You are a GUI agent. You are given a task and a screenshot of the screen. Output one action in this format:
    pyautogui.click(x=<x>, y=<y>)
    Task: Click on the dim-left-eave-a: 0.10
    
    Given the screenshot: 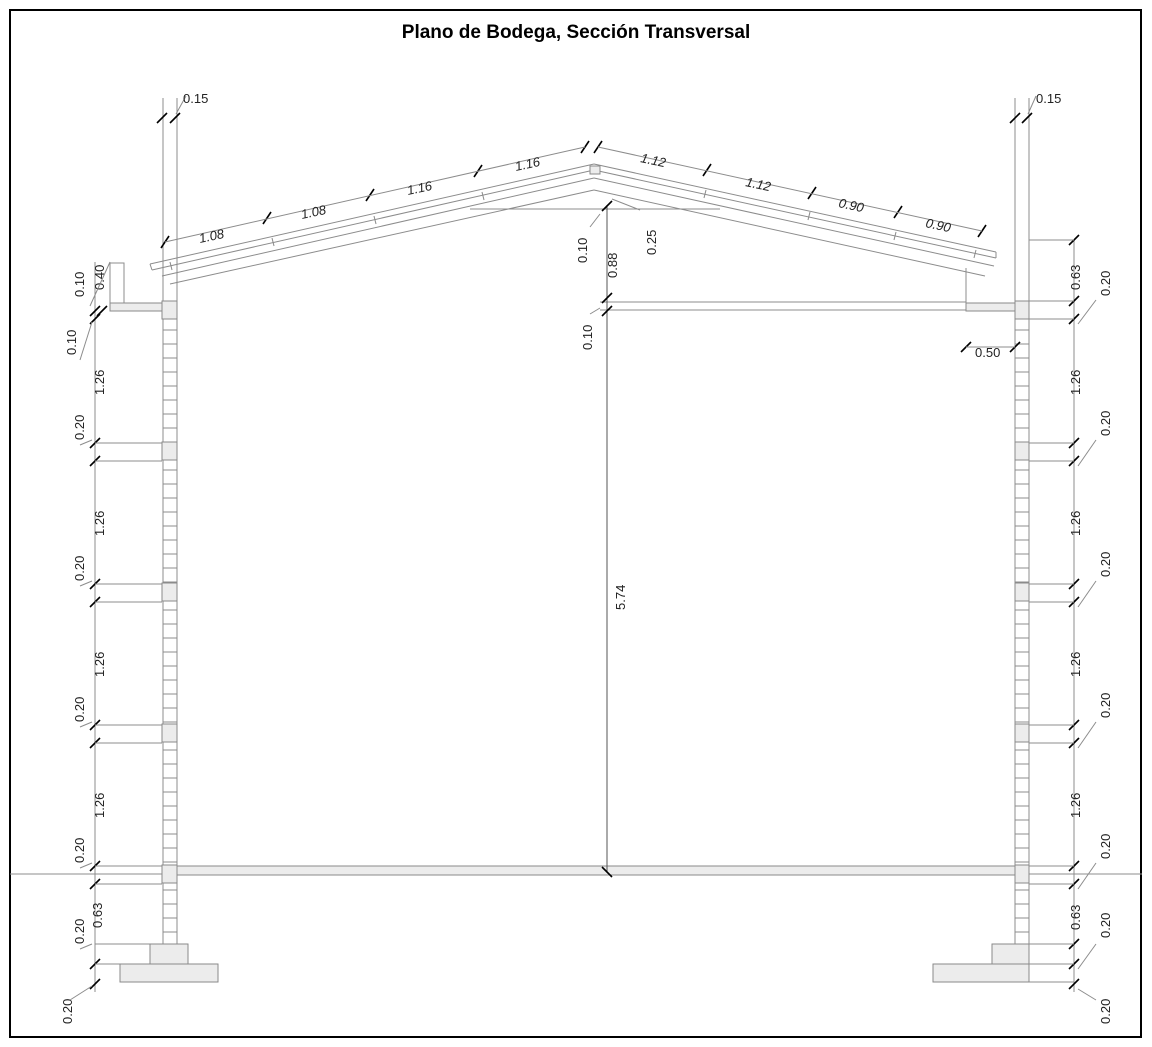 What is the action you would take?
    pyautogui.click(x=79, y=284)
    